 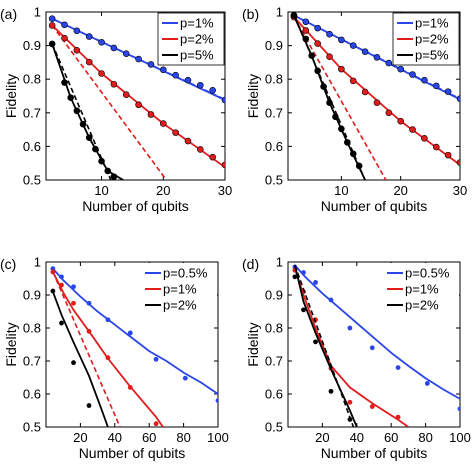 I want to click on y-tick-label: 0.9, so click(x=274, y=45).